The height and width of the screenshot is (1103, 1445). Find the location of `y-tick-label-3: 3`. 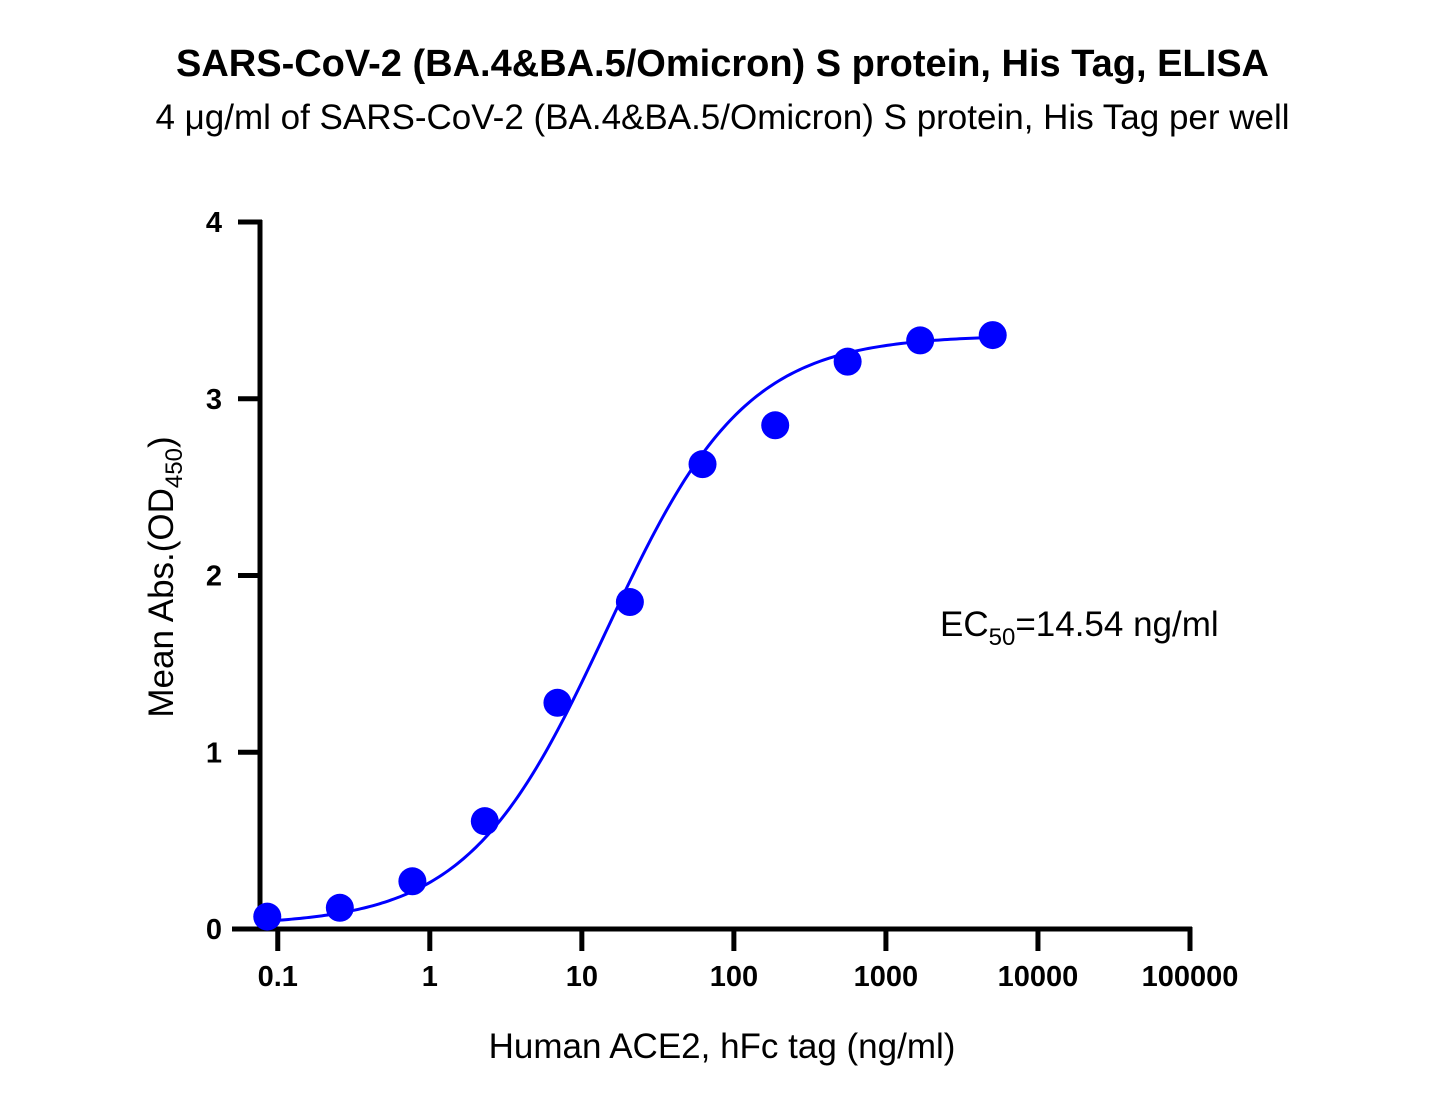

y-tick-label-3: 3 is located at coordinates (214, 400).